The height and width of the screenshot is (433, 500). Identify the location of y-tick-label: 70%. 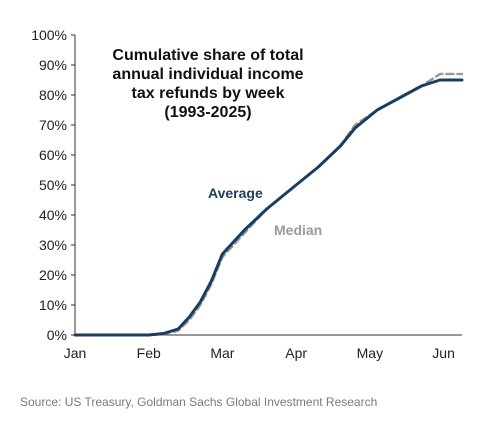
(53, 125).